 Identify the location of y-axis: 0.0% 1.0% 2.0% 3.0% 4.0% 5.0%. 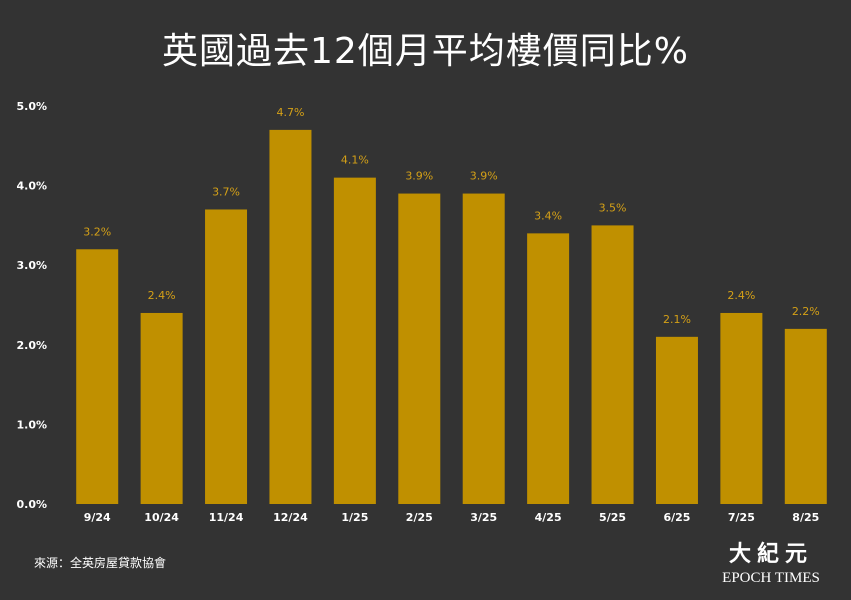
(31, 305).